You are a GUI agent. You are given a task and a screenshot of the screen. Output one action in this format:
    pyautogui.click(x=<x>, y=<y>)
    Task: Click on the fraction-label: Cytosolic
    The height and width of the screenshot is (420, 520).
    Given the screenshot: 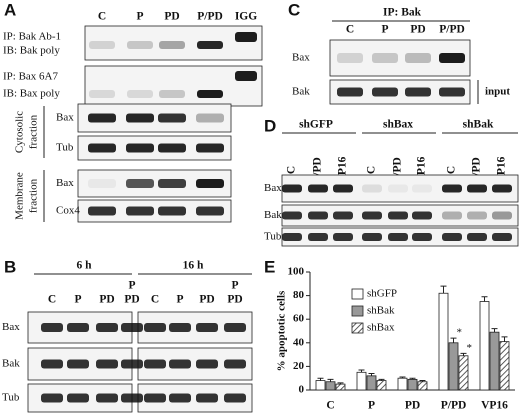 What is the action you would take?
    pyautogui.click(x=20, y=132)
    